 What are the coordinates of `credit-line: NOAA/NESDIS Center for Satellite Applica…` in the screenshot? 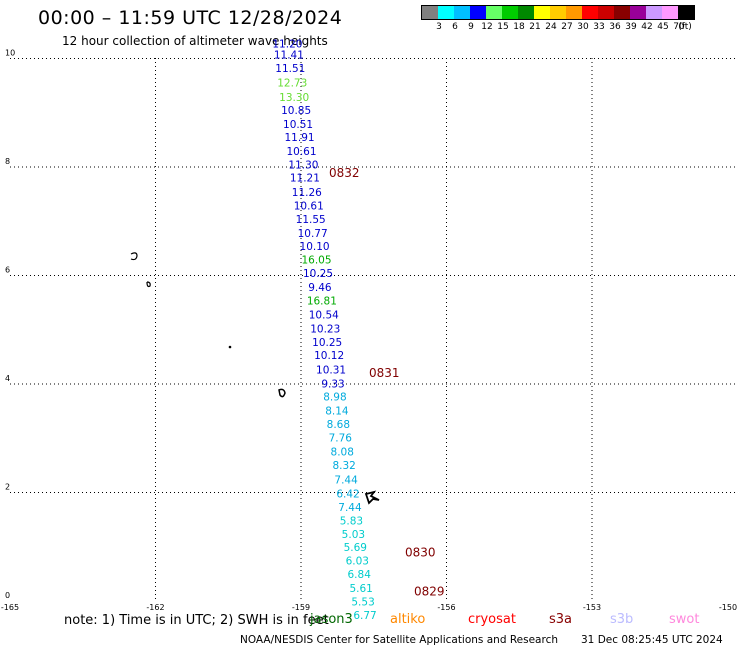 It's located at (399, 640).